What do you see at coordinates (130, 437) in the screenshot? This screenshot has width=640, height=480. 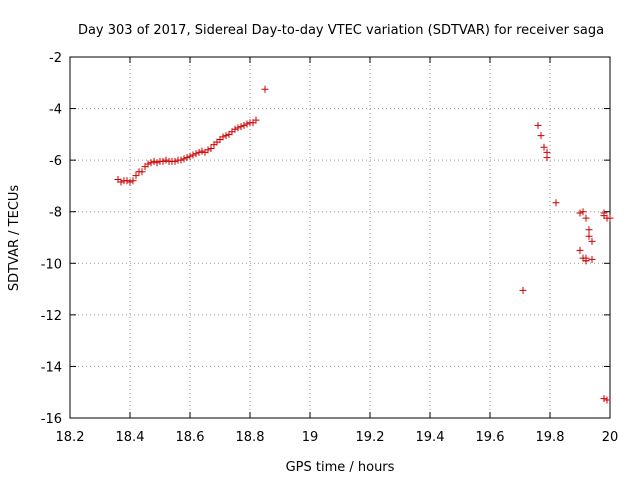 I see `x-tick-label: 18.4` at bounding box center [130, 437].